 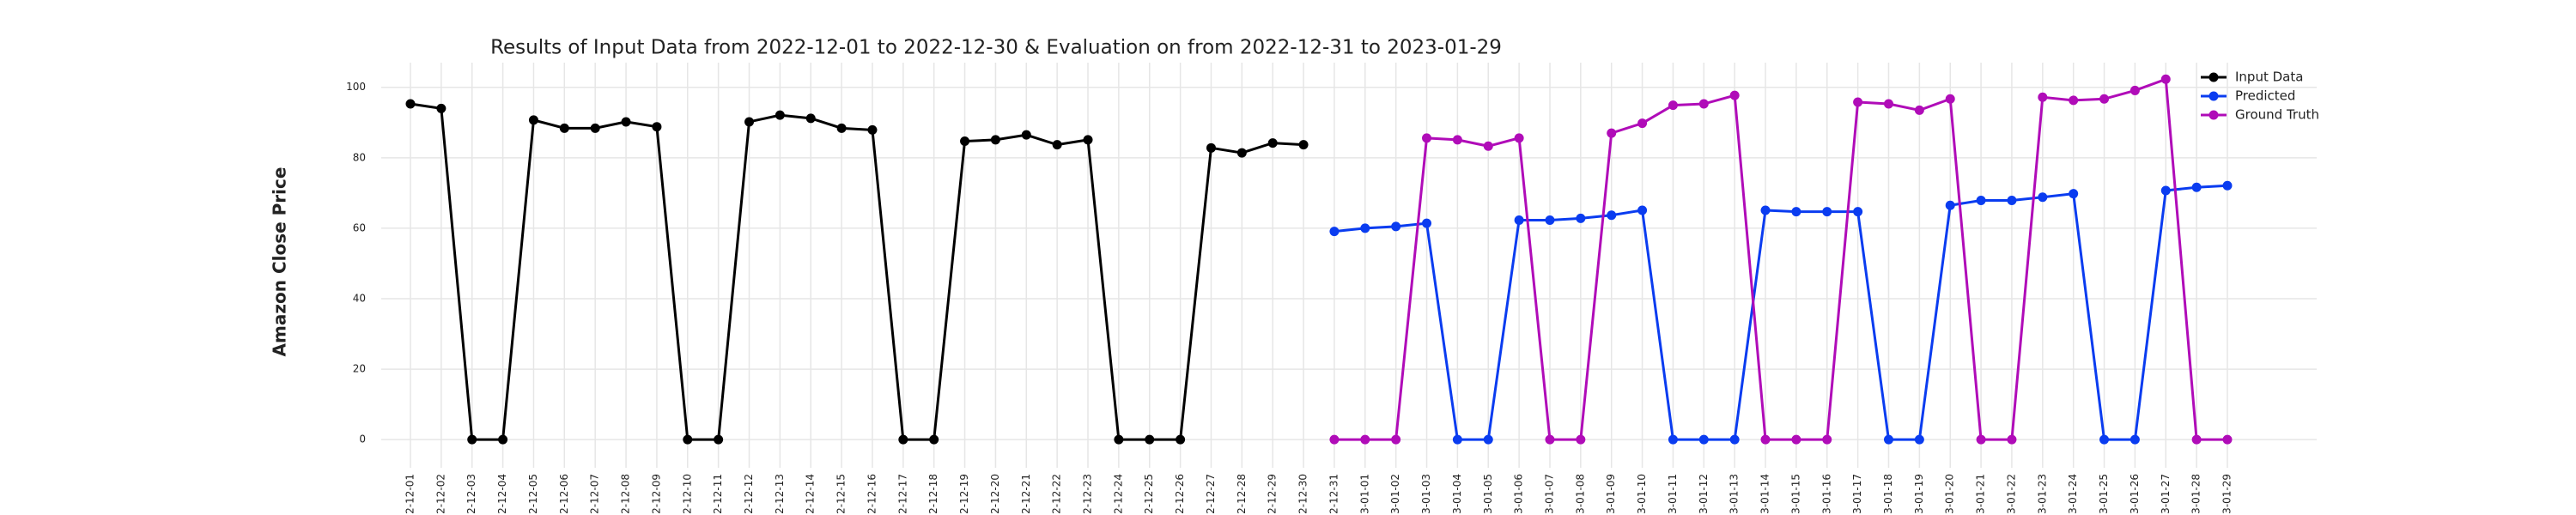 What do you see at coordinates (533, 494) in the screenshot?
I see `x-tick-label: 2022-12-05` at bounding box center [533, 494].